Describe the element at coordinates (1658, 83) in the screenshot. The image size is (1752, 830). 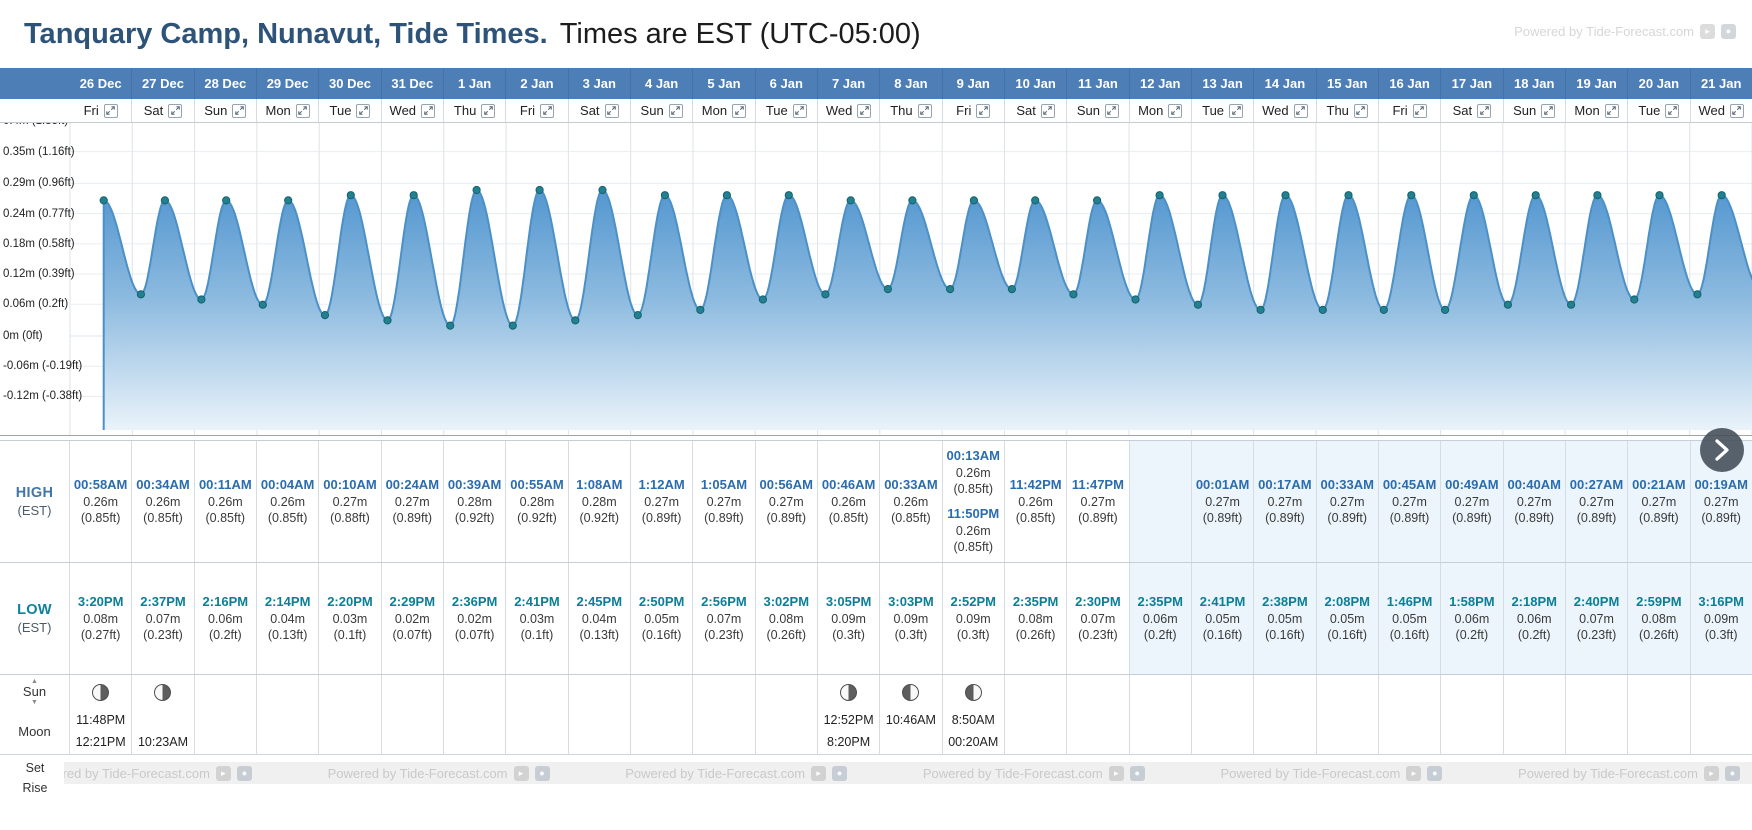
I see `date-header-cell: 20 Jan` at that location.